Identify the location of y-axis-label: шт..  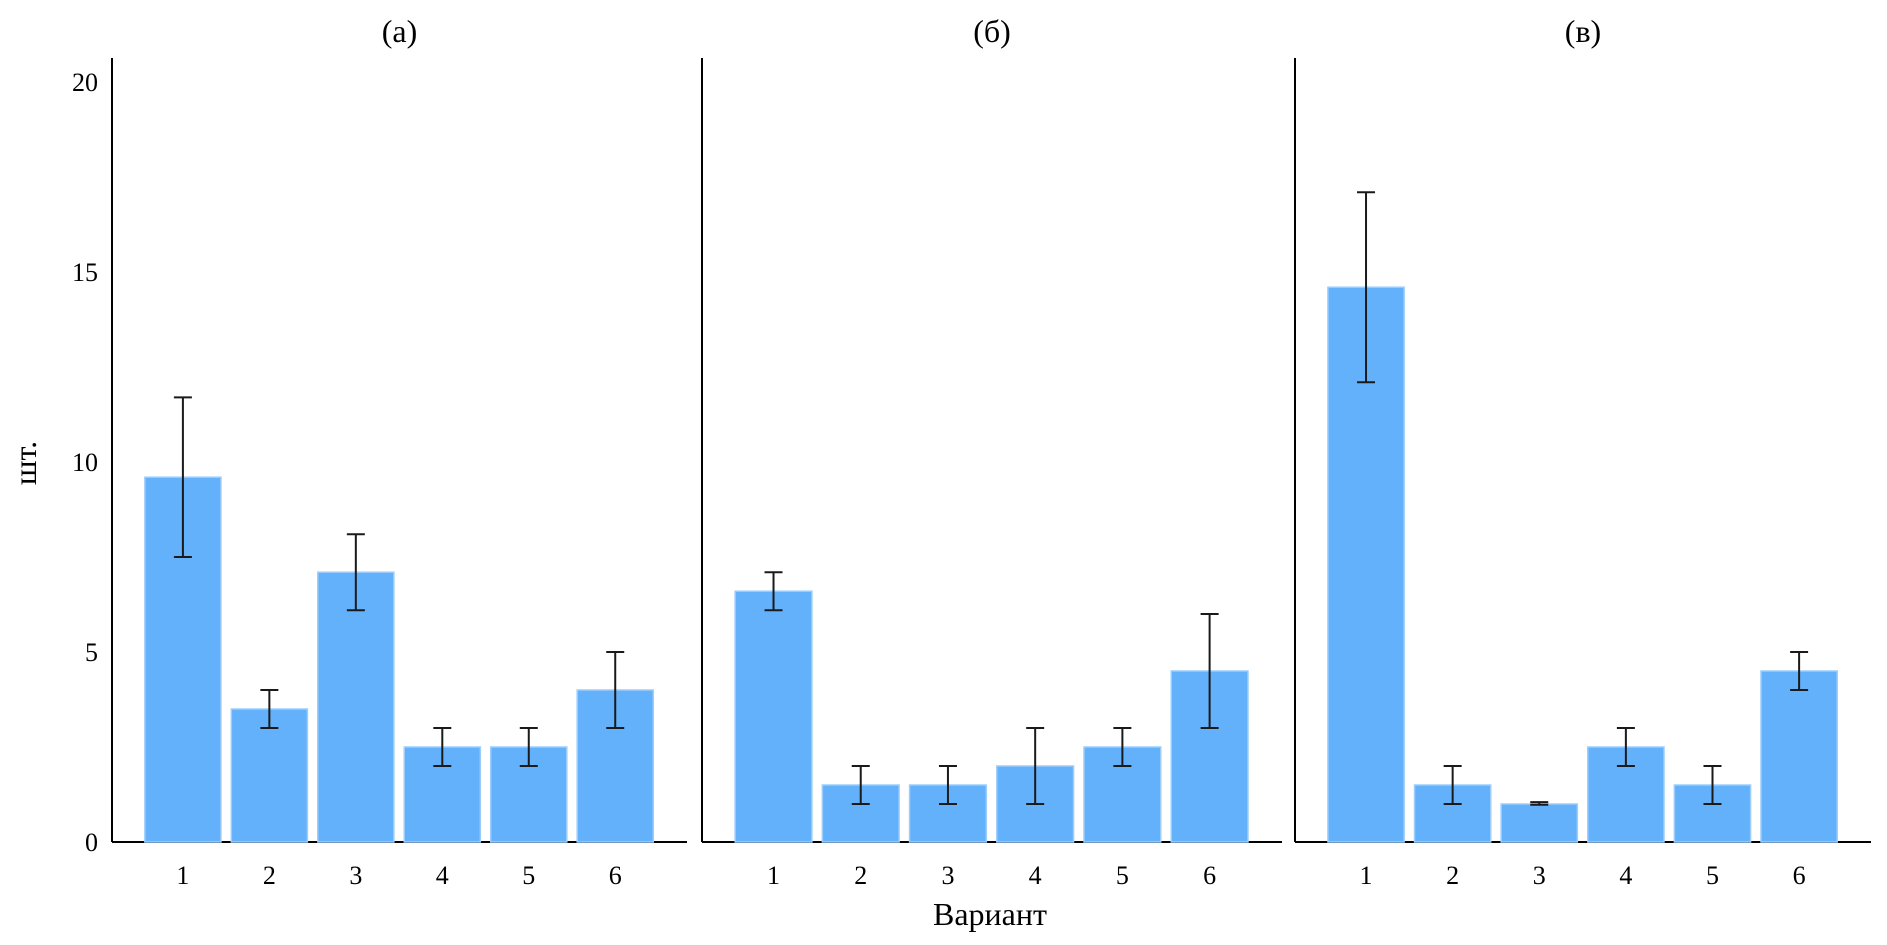
(25, 463).